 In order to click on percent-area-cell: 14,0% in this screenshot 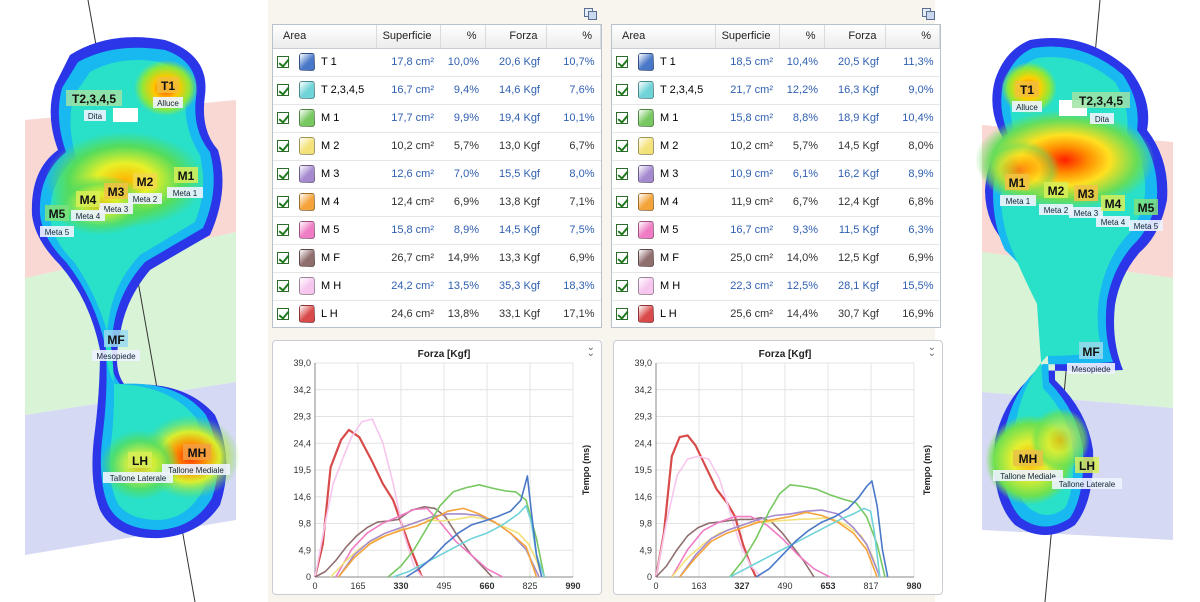, I will do `click(801, 258)`.